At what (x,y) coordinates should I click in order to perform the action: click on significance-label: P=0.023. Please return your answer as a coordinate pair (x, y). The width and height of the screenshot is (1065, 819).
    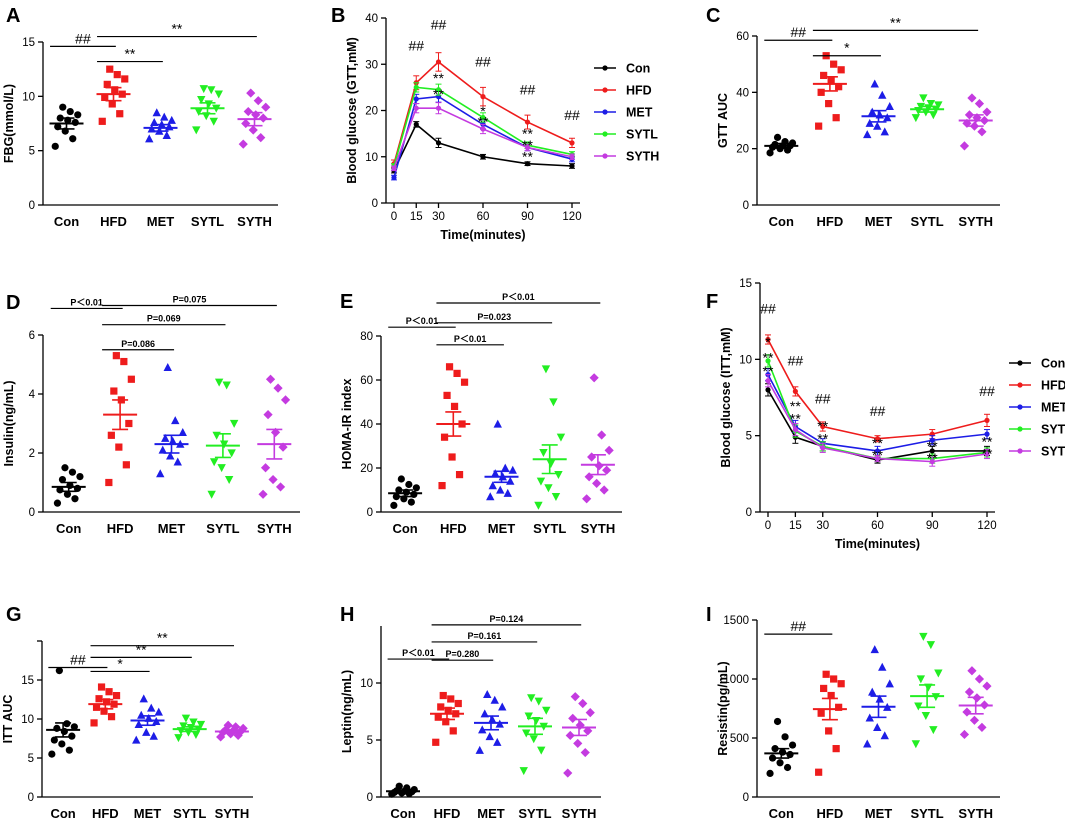
    Looking at the image, I should click on (494, 317).